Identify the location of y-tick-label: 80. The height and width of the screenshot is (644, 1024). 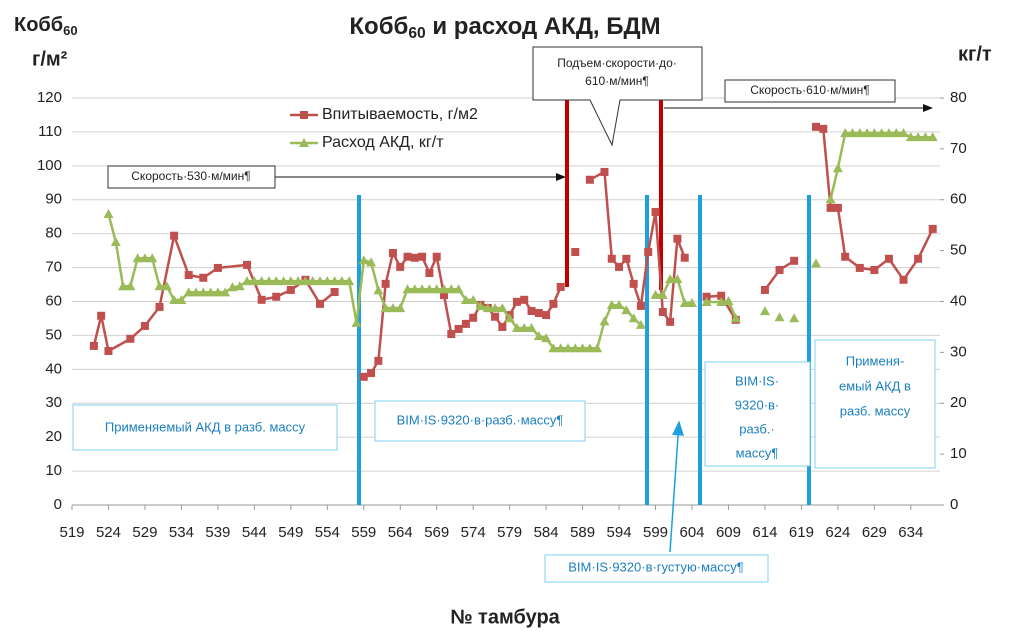
(53, 233).